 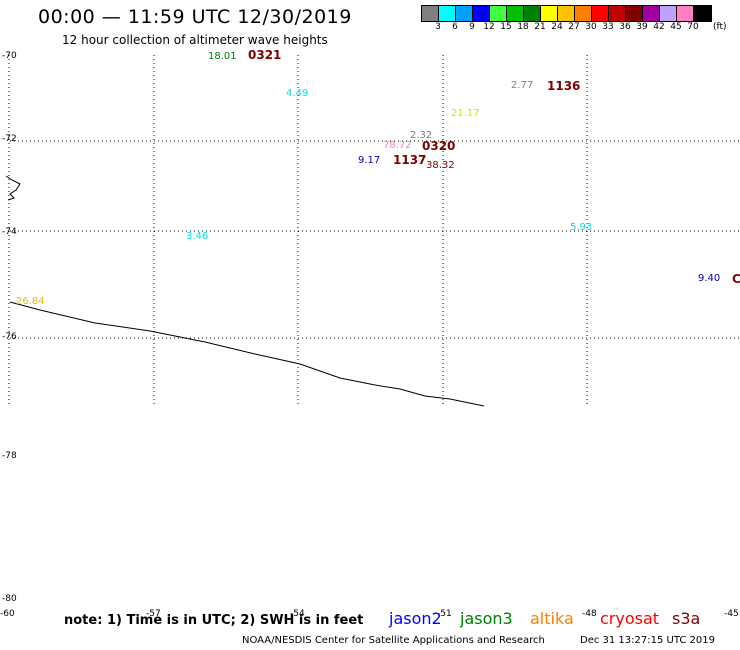 I want to click on lon-label: -45, so click(x=731, y=614).